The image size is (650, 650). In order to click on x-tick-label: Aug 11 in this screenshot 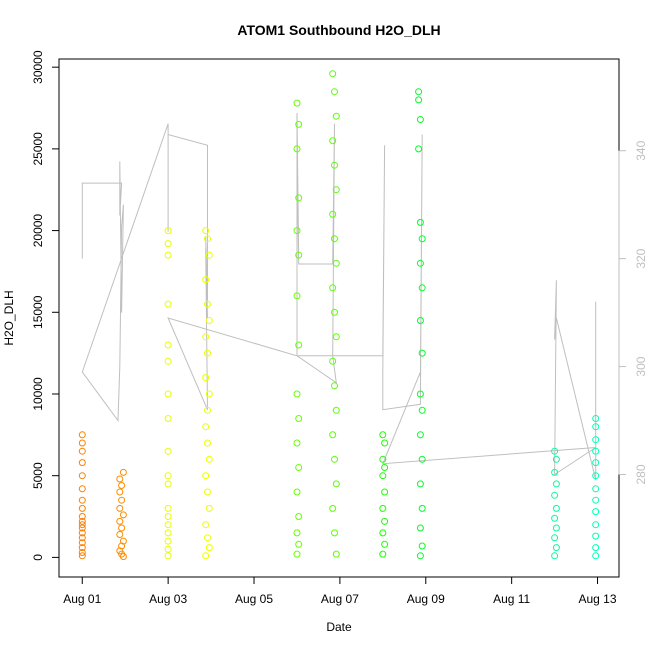, I will do `click(511, 599)`.